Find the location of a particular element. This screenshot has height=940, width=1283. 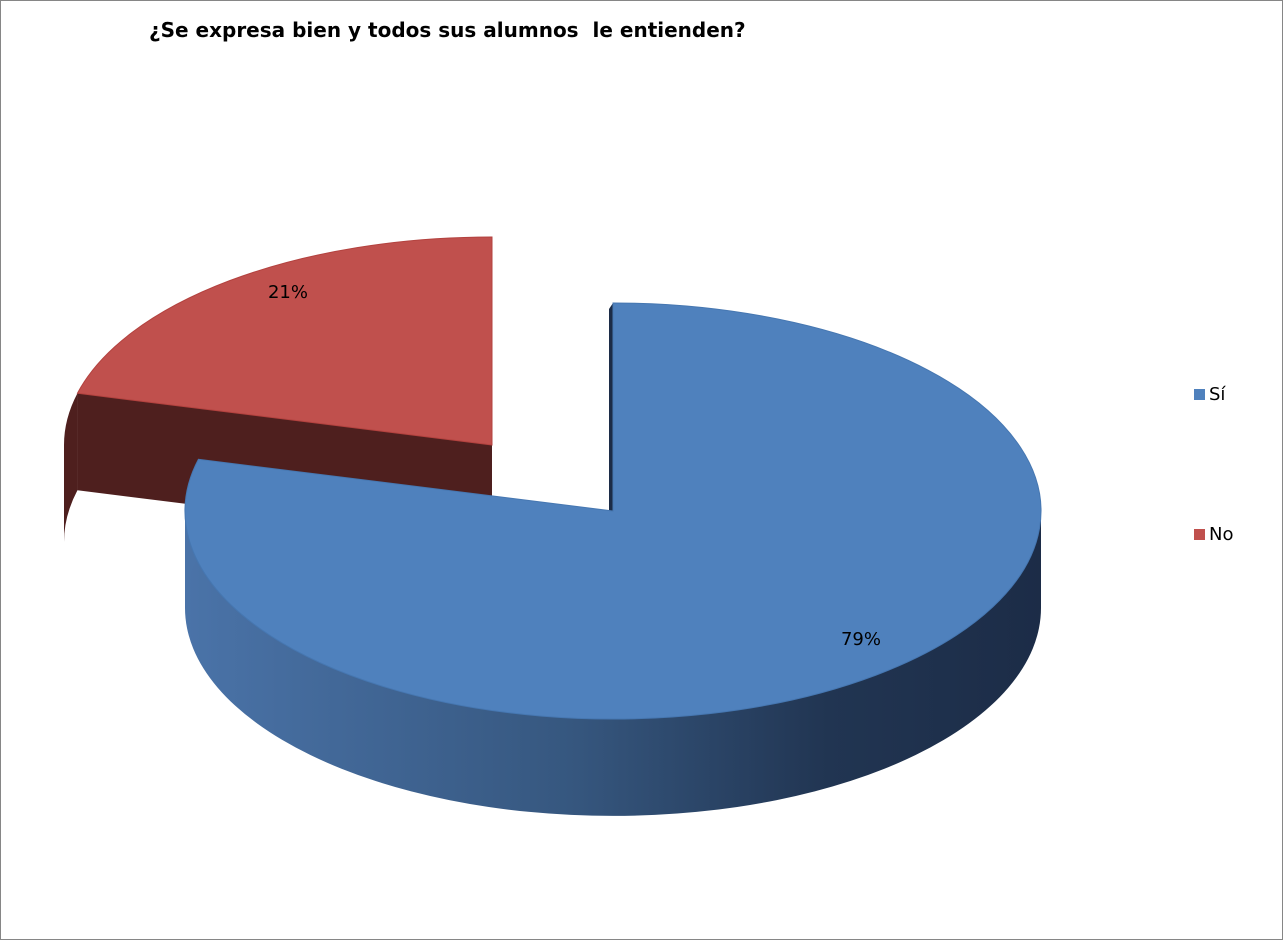

legend-item-si: Sí is located at coordinates (1213, 394).